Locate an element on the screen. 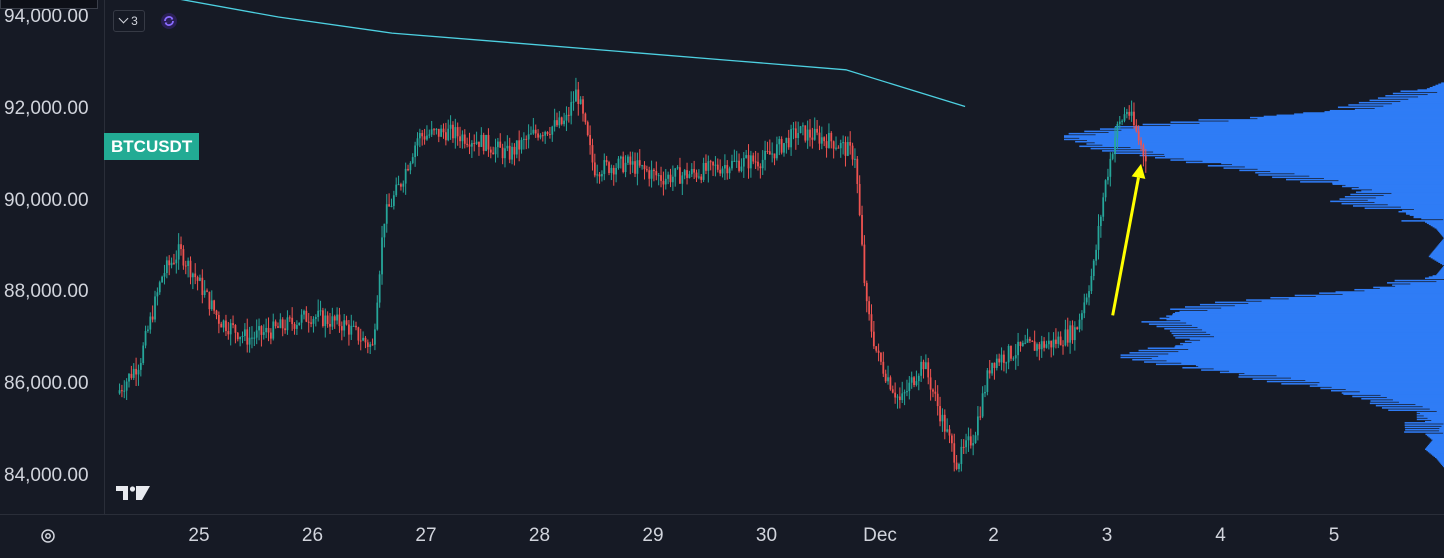 The image size is (1444, 558). annotation-arrow-head is located at coordinates (1138, 171).